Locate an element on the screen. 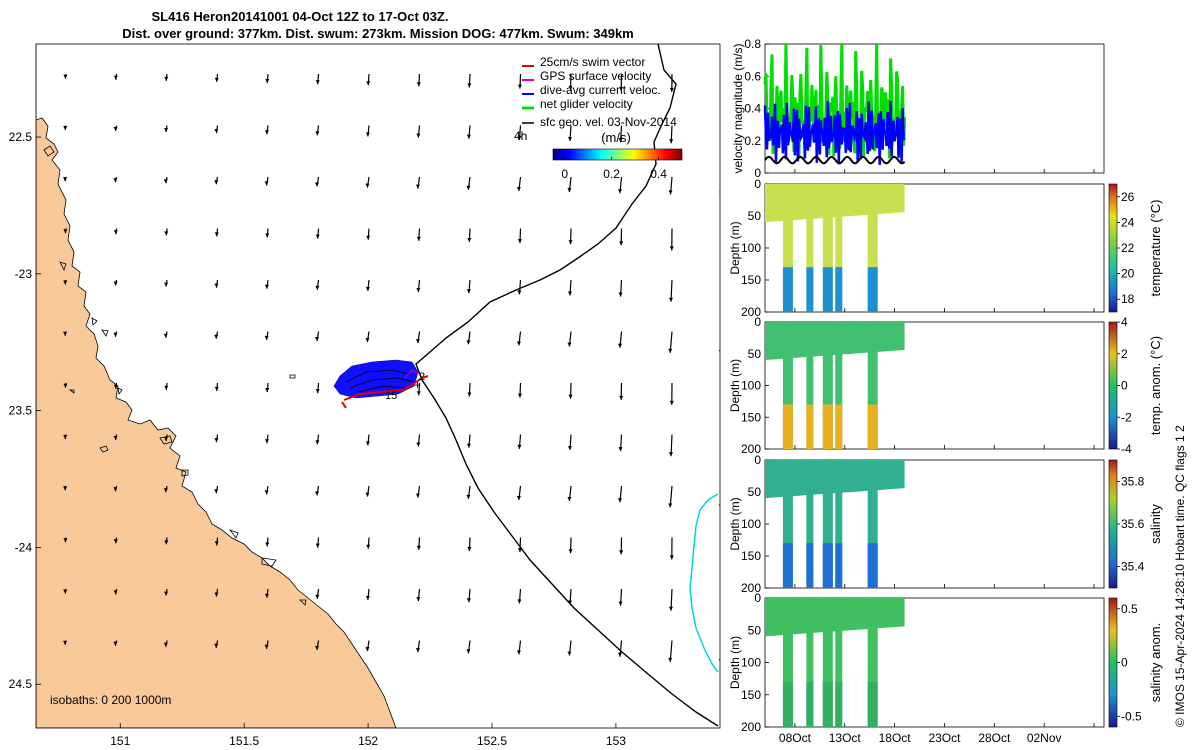 This screenshot has width=1200, height=750. map-ytick-label: 22.5 is located at coordinates (21, 137).